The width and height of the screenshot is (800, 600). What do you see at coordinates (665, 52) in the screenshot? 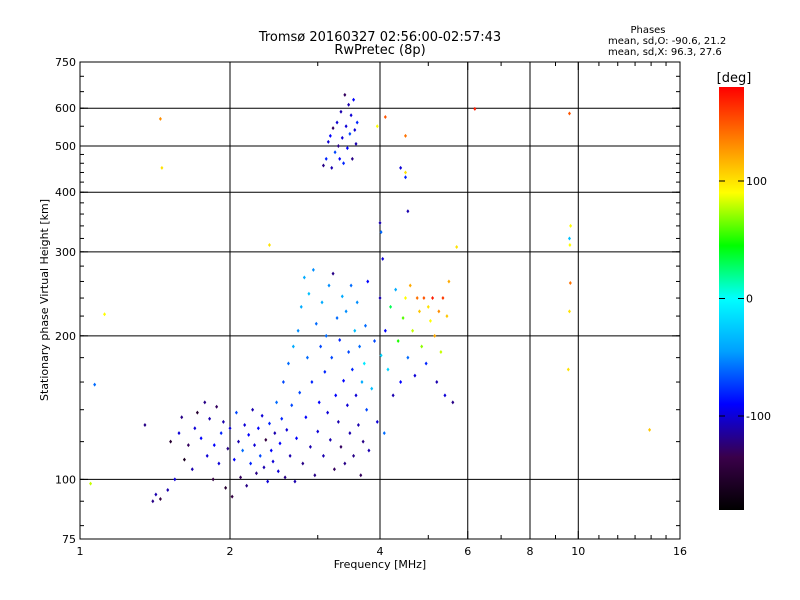
I see `stats-line-x: mean, sd,X: 96.3, 27.6` at bounding box center [665, 52].